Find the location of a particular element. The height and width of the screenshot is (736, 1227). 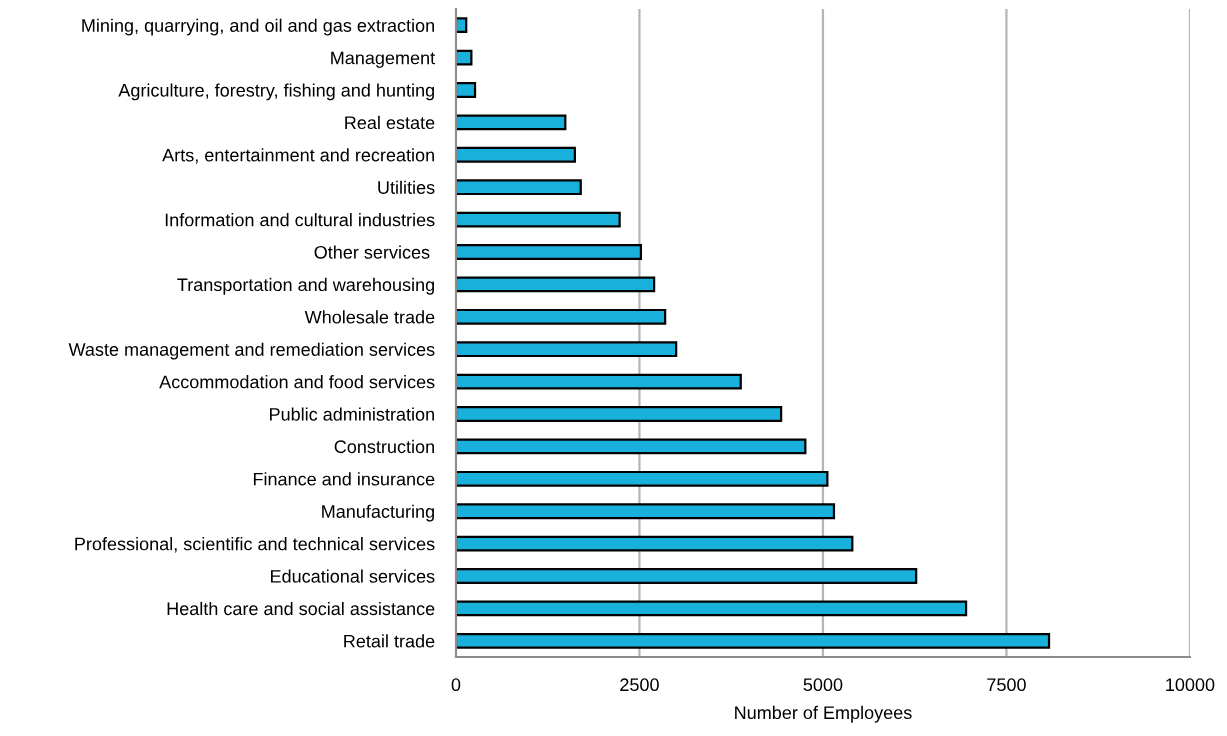

y-tick-label: Waste management and remediation services is located at coordinates (251, 351).